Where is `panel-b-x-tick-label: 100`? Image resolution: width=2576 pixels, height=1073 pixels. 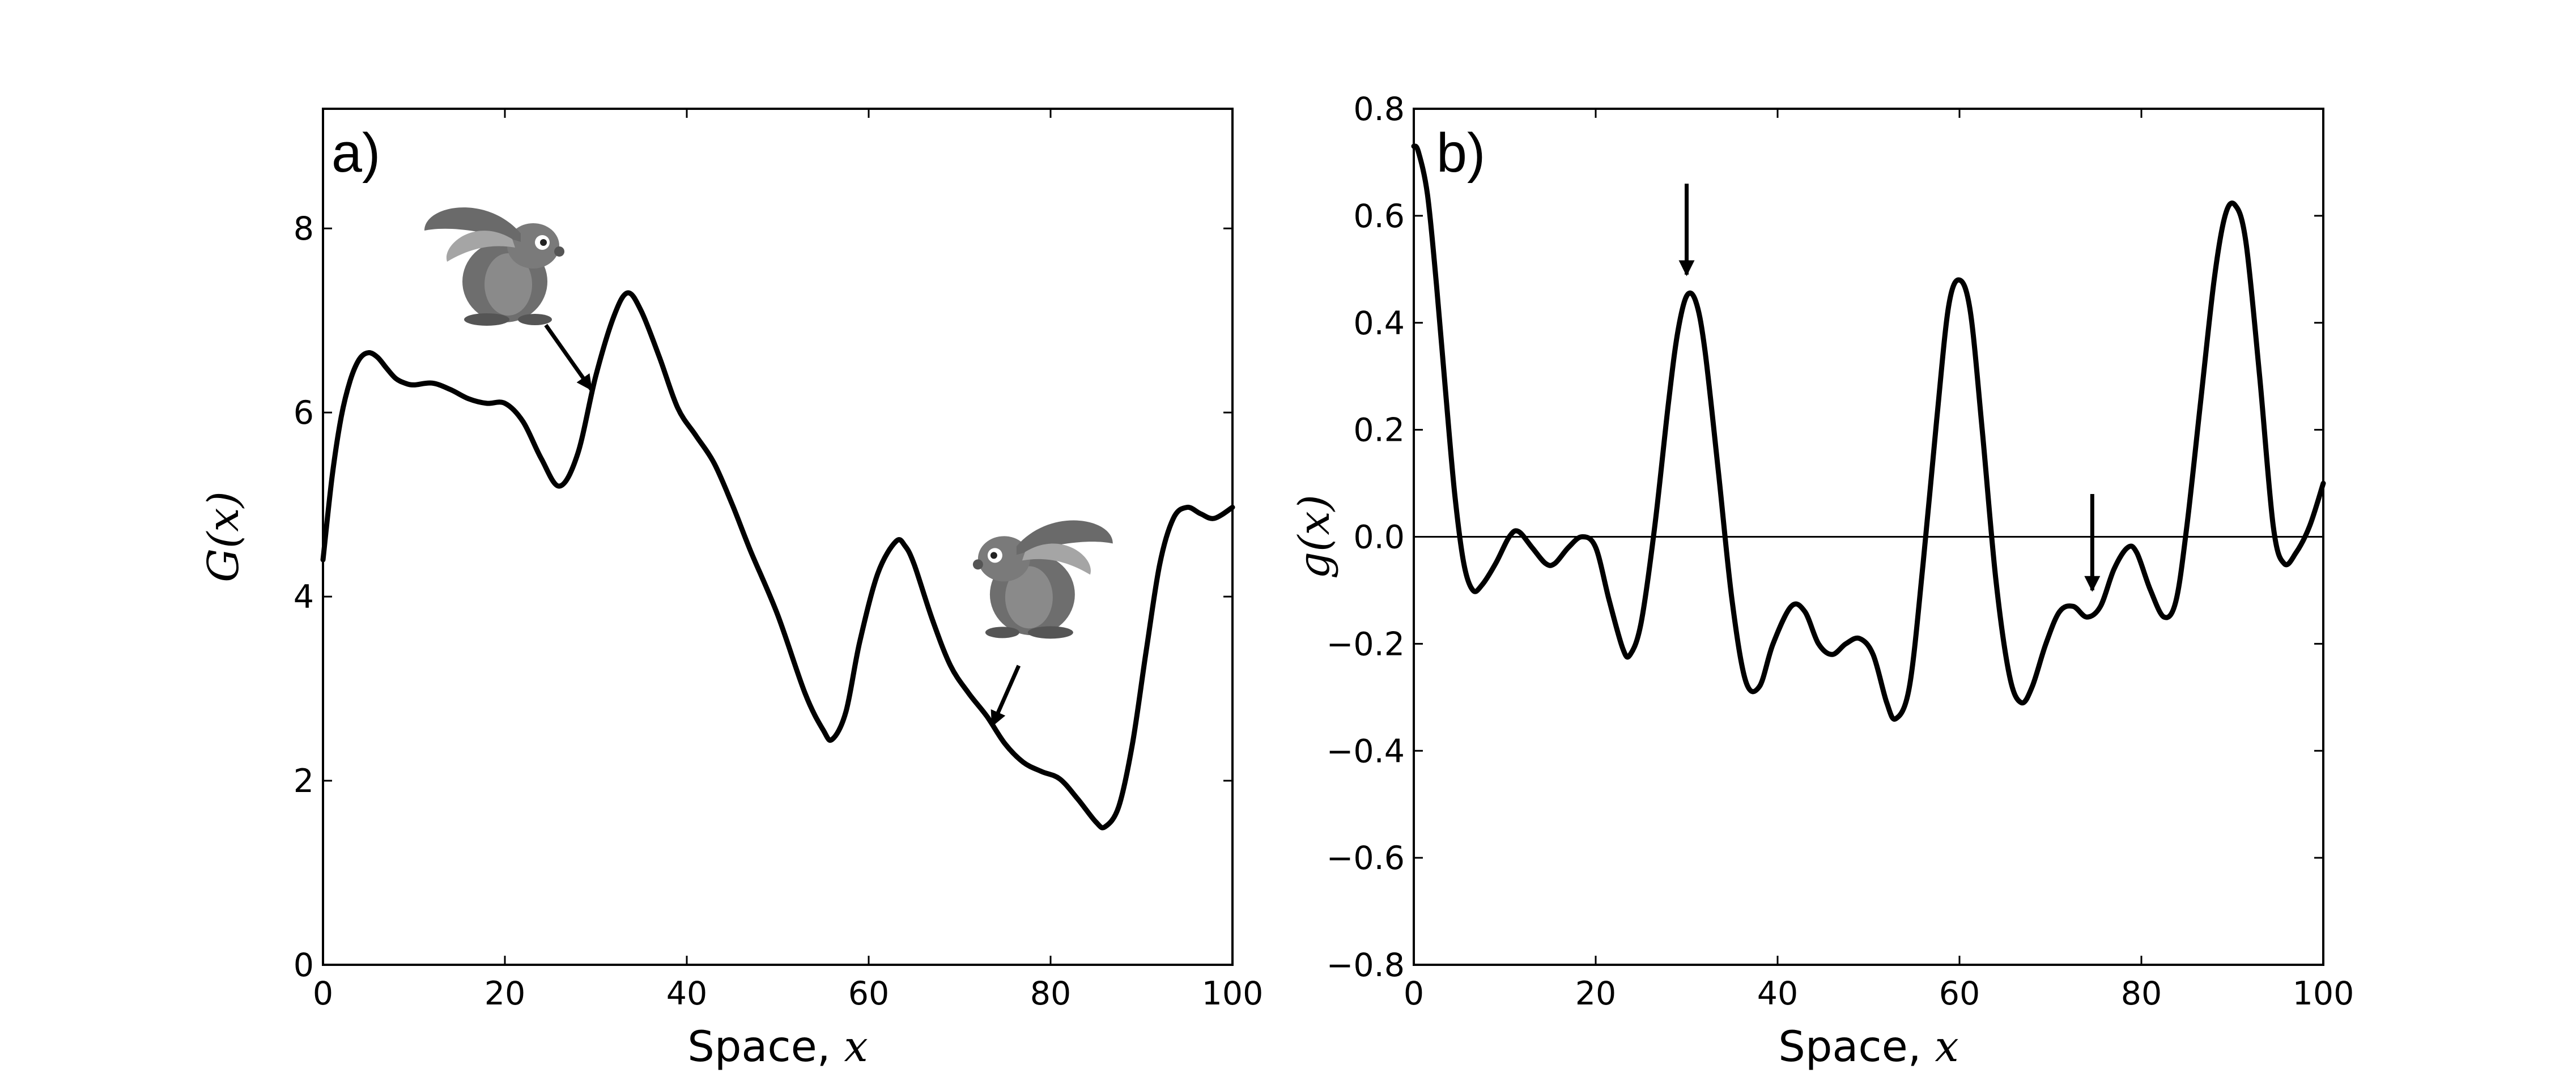 panel-b-x-tick-label: 100 is located at coordinates (2323, 993).